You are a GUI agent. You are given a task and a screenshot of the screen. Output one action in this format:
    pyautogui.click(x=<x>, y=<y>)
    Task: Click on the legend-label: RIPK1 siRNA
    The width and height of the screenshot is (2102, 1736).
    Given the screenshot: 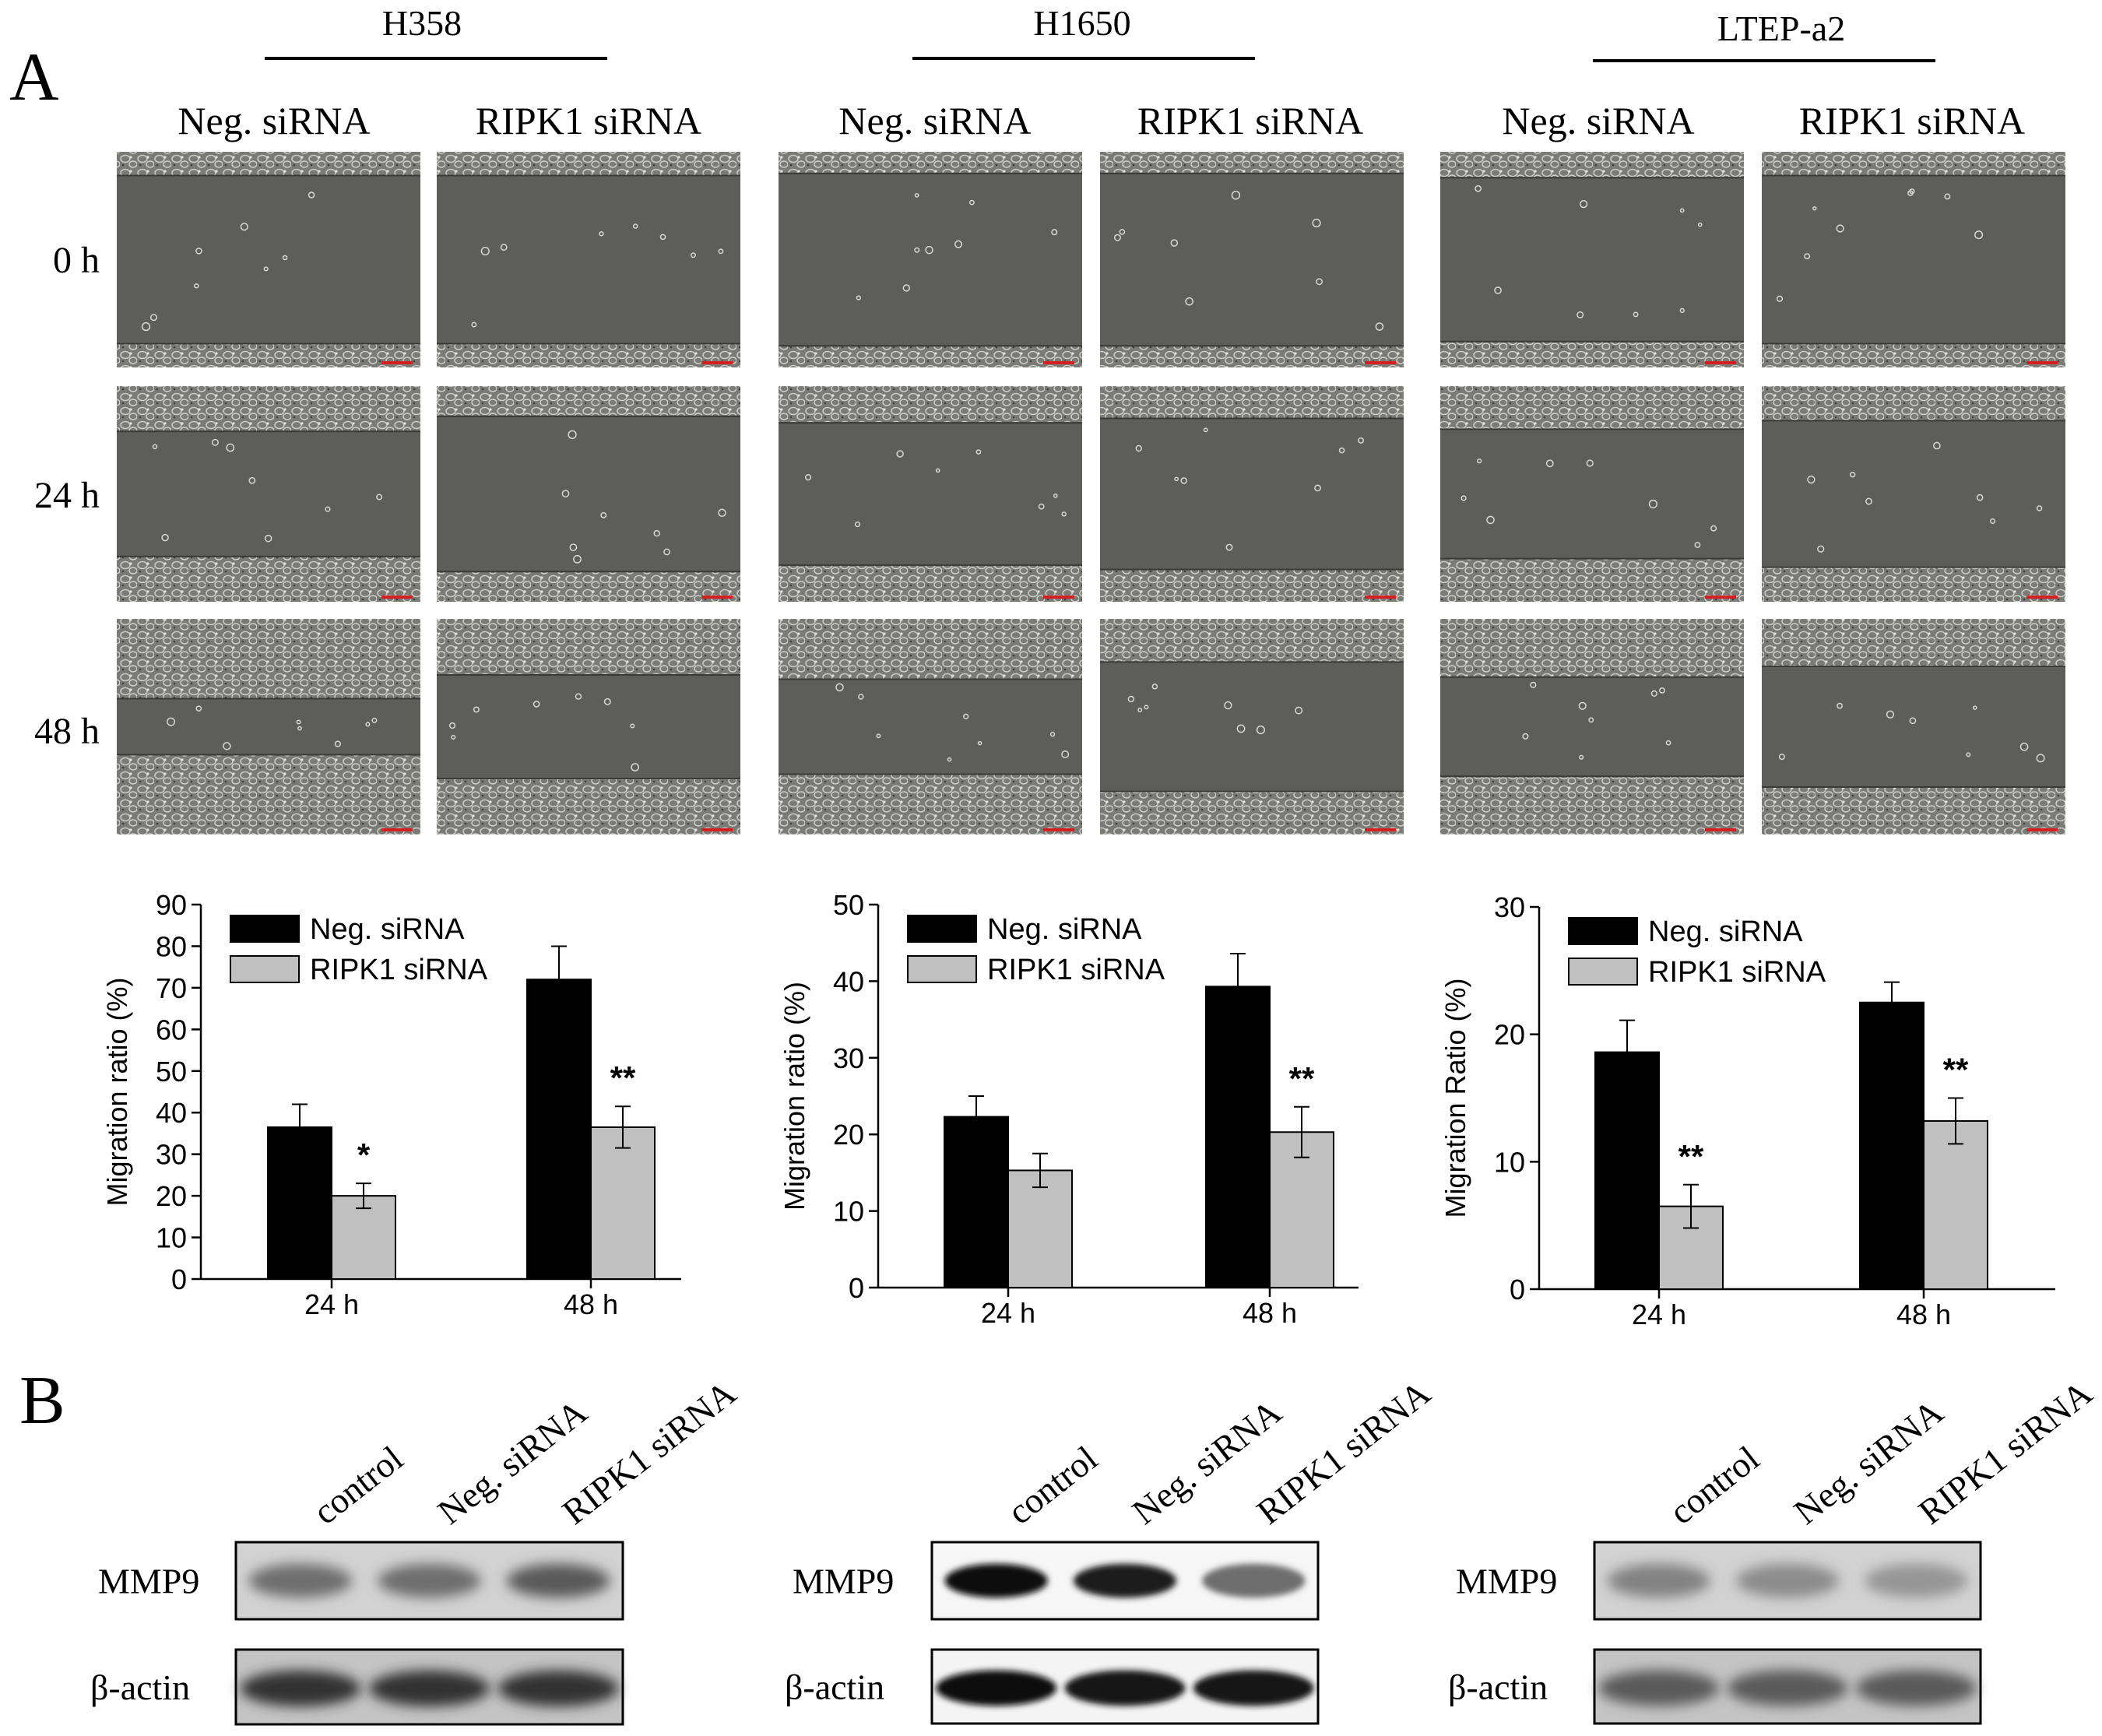 What is the action you would take?
    pyautogui.click(x=399, y=970)
    